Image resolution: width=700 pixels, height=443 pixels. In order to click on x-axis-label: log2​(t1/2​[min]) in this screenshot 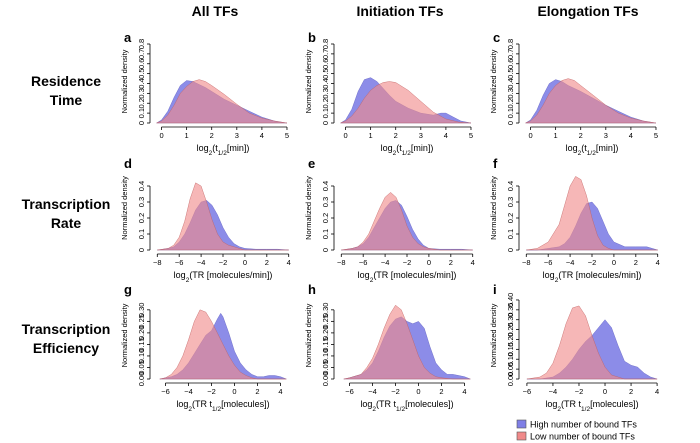, I will do `click(592, 150)`.